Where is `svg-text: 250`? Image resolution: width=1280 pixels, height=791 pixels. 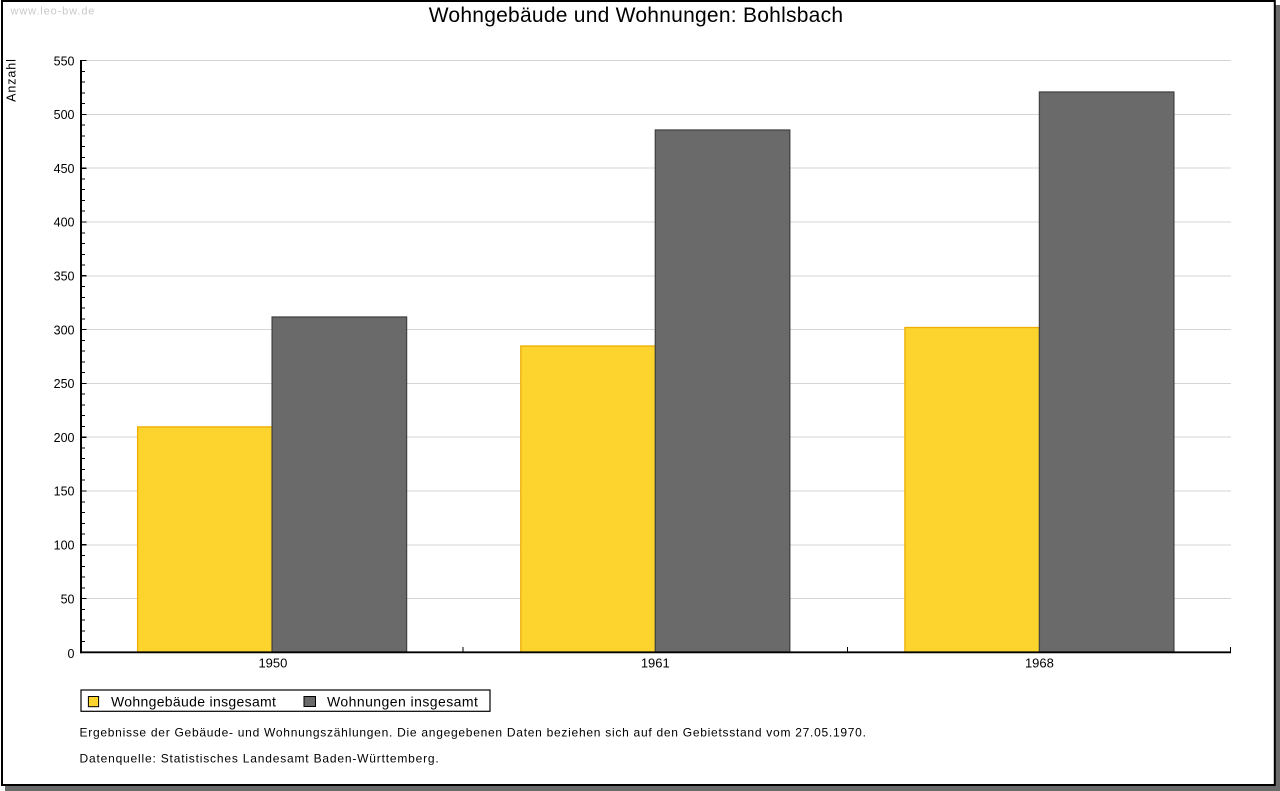 svg-text: 250 is located at coordinates (64, 384).